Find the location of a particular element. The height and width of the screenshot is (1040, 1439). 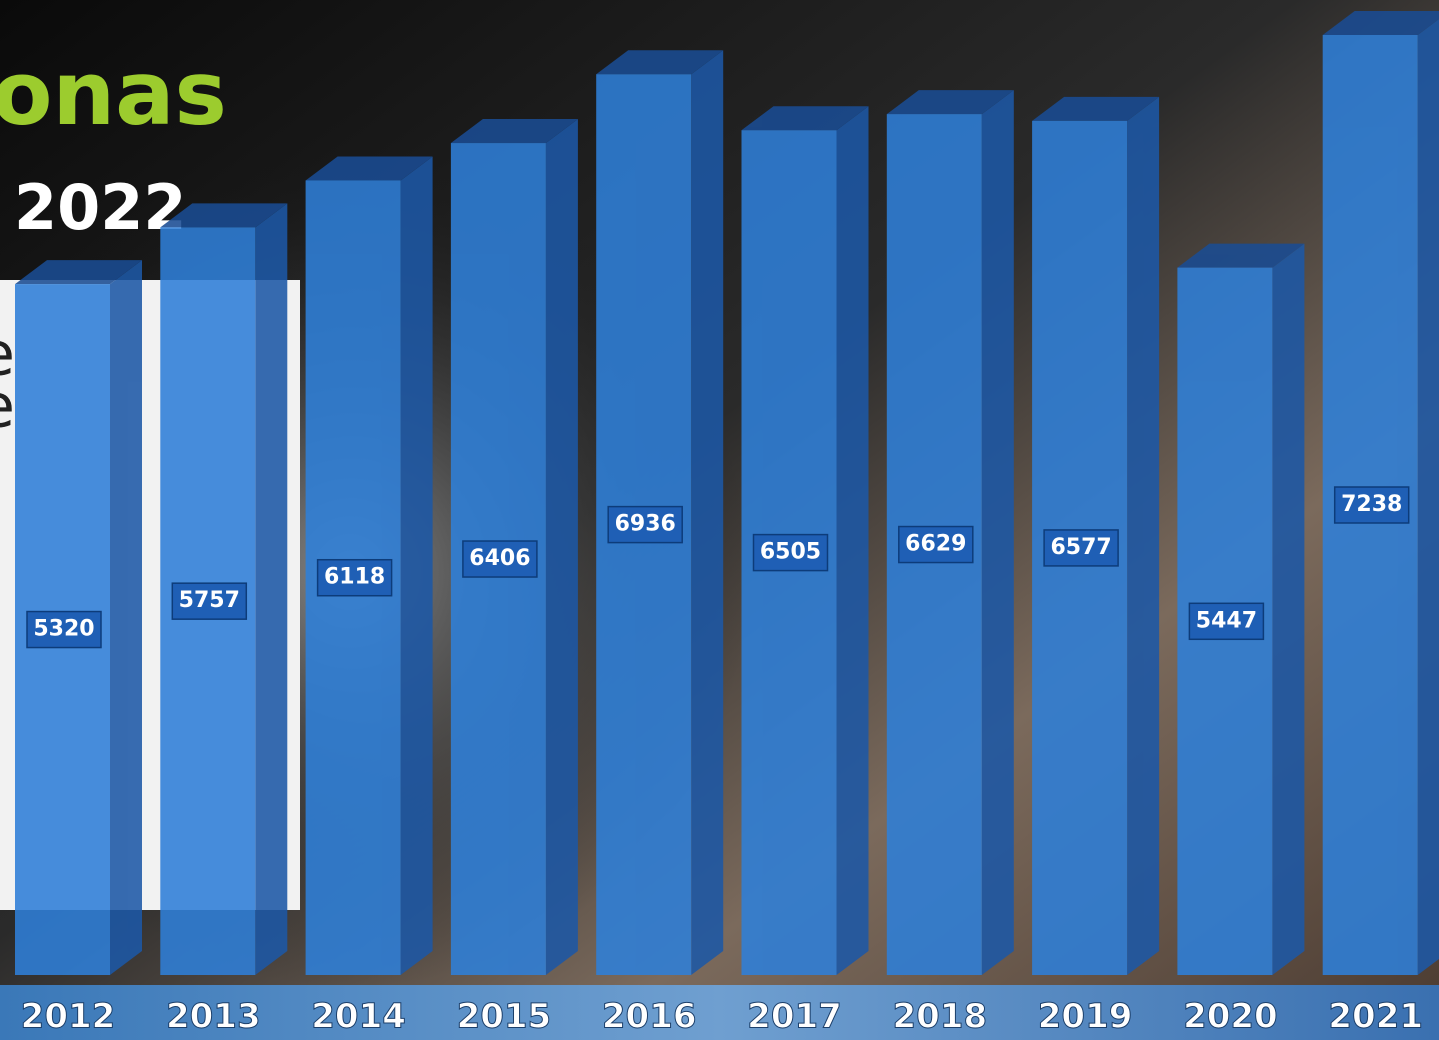

value-label: 6577 is located at coordinates (1080, 547).